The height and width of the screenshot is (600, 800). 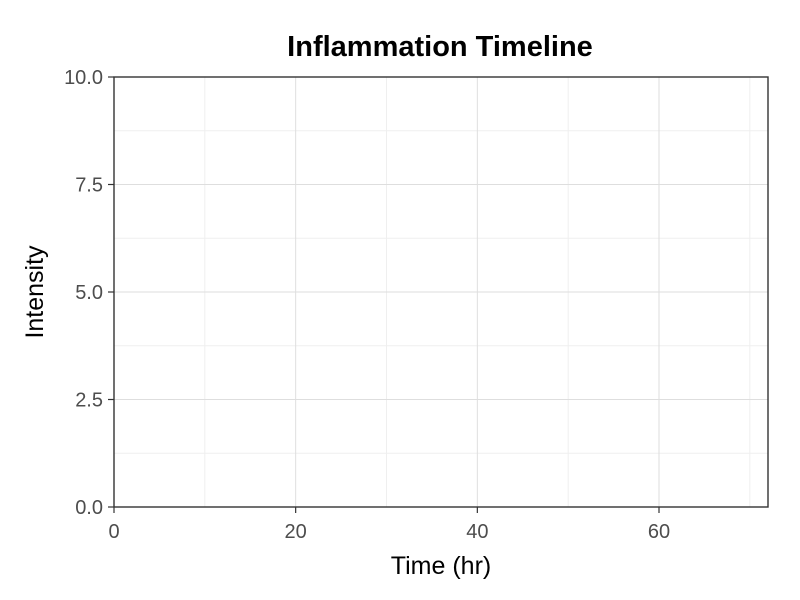 I want to click on chart-title: Inflammation Timeline, so click(x=440, y=47).